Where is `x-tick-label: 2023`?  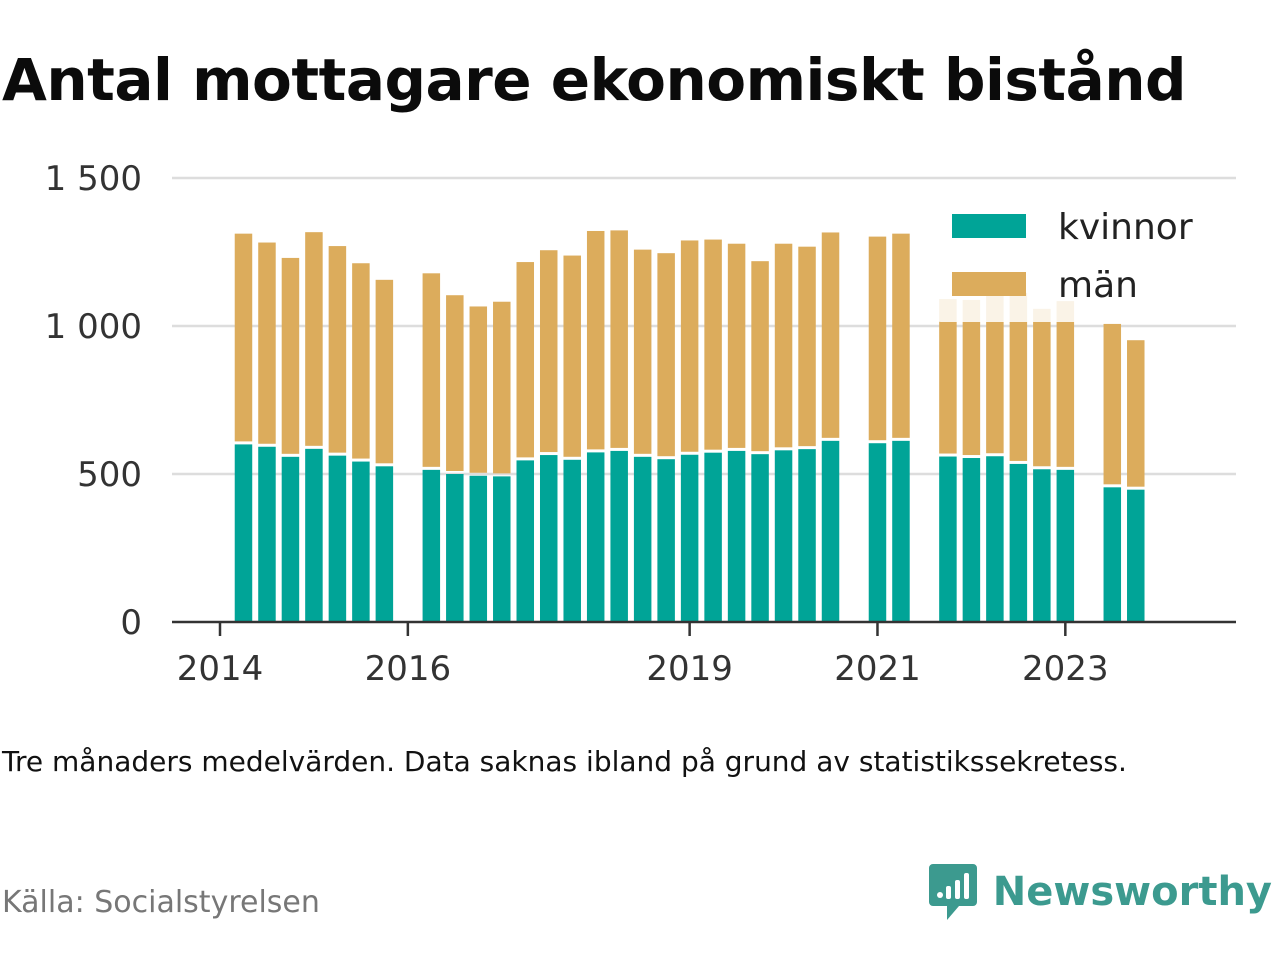
x-tick-label: 2023 is located at coordinates (1065, 669).